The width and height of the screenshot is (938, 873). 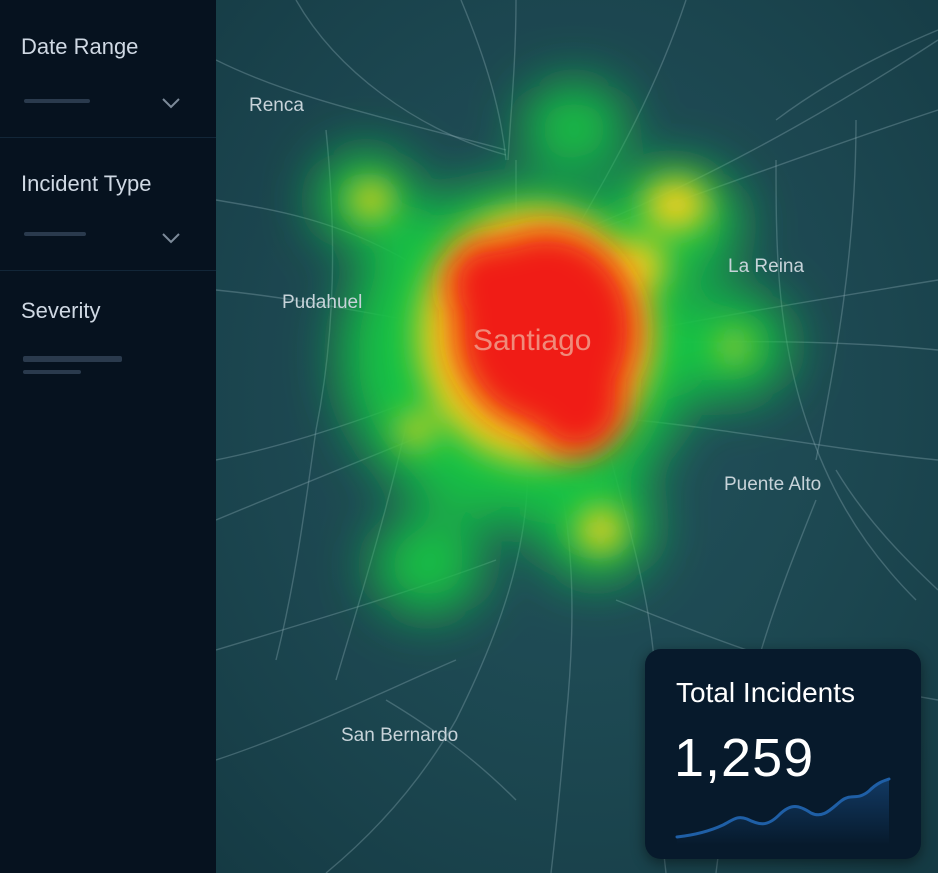 What do you see at coordinates (72, 359) in the screenshot?
I see `severity-range-bar` at bounding box center [72, 359].